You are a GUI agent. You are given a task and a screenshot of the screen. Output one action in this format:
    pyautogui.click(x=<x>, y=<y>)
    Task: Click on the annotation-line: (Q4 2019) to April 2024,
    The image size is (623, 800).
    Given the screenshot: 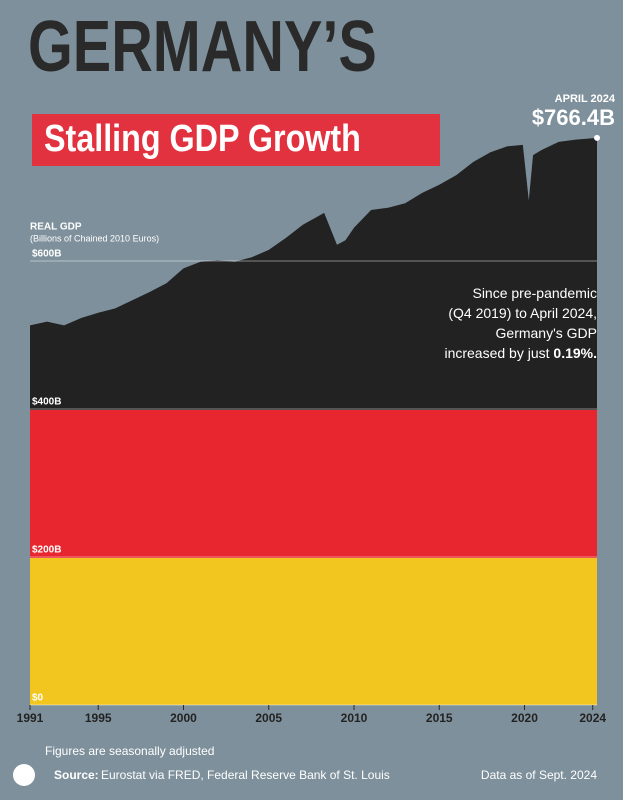 What is the action you would take?
    pyautogui.click(x=522, y=313)
    